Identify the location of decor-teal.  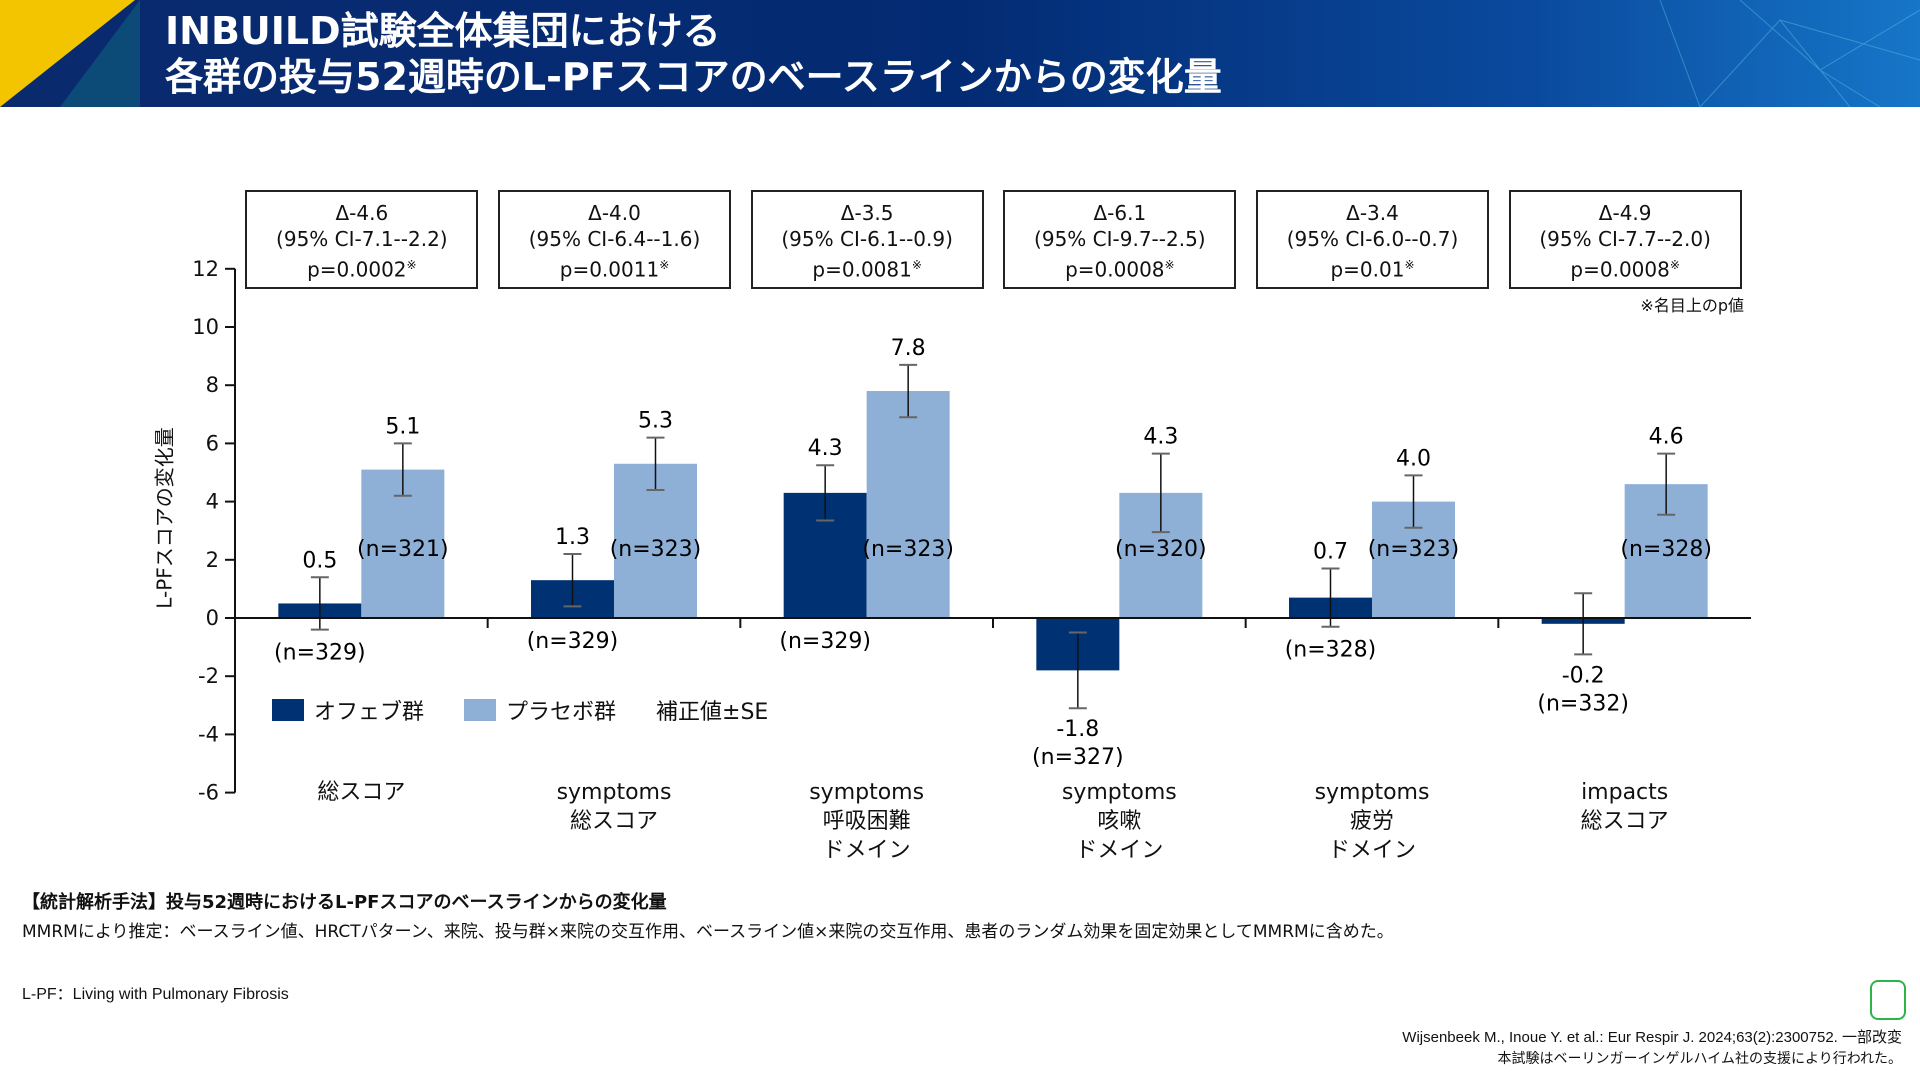
(100, 53).